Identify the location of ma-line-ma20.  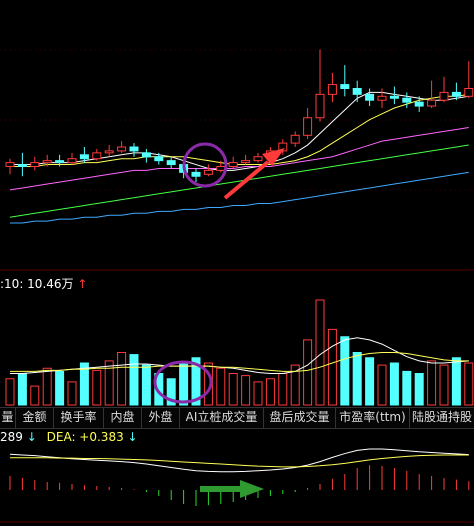
(239, 159).